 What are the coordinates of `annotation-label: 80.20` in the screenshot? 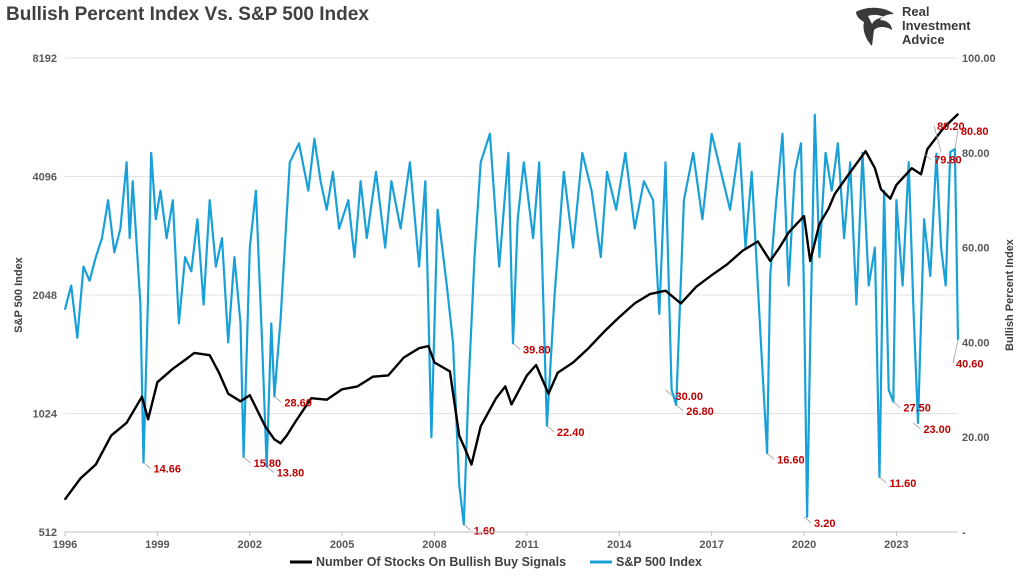 It's located at (951, 127).